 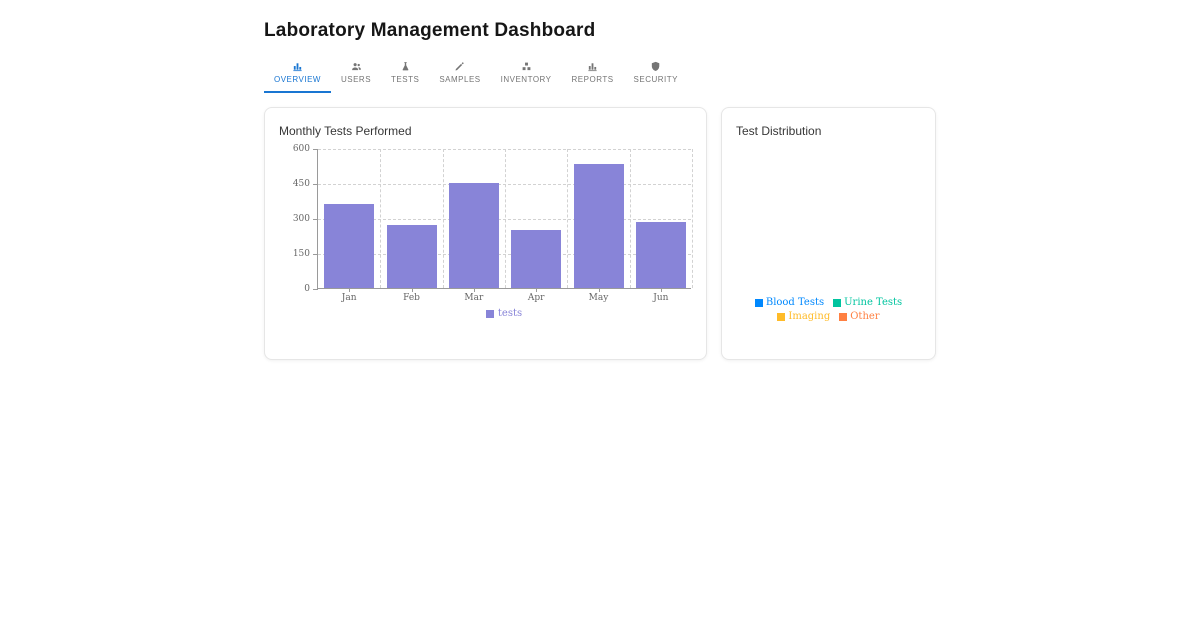 I want to click on legend-item-other: Other, so click(x=859, y=316).